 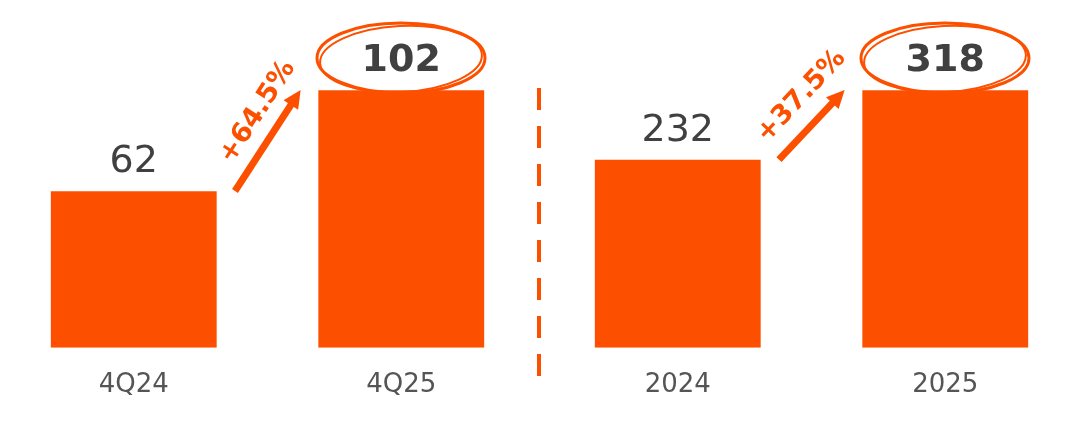 I want to click on data-label: 318, so click(x=945, y=58).